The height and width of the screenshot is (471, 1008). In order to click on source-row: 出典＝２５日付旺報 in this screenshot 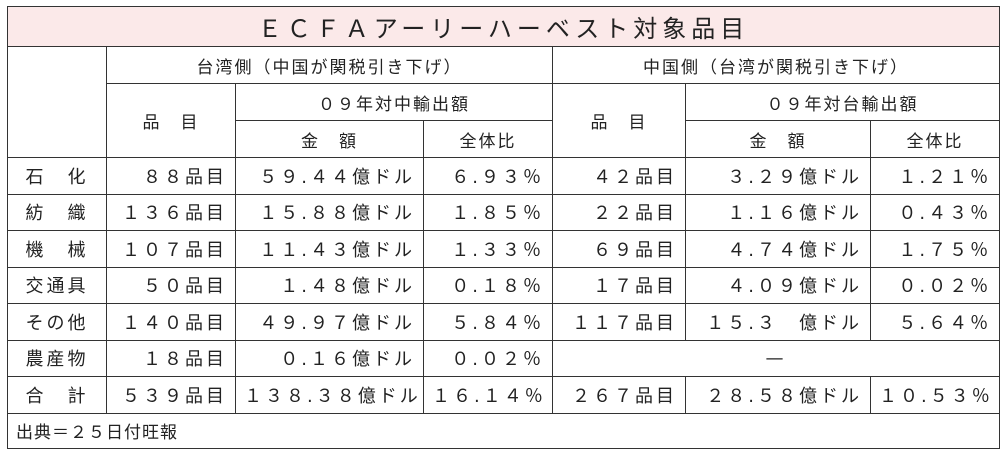, I will do `click(503, 430)`.